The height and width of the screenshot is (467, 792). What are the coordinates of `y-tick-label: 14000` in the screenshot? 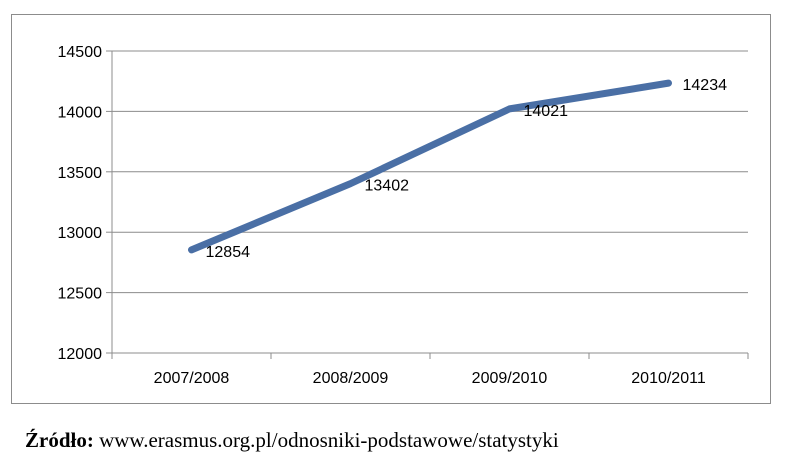 It's located at (80, 112).